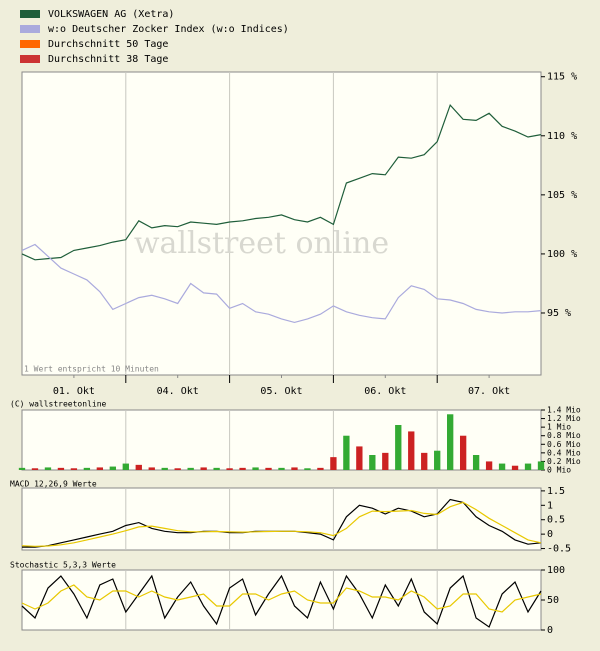 This screenshot has height=651, width=600. What do you see at coordinates (553, 600) in the screenshot?
I see `y-tick-label: 50` at bounding box center [553, 600].